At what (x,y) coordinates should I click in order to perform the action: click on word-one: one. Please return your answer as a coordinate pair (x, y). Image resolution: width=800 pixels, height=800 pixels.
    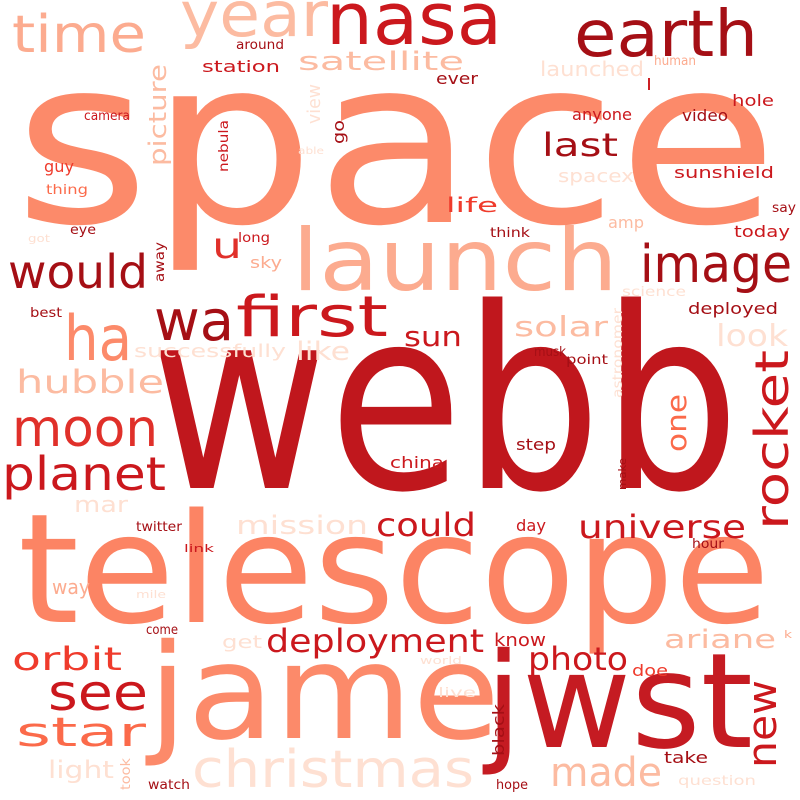
    Looking at the image, I should click on (676, 423).